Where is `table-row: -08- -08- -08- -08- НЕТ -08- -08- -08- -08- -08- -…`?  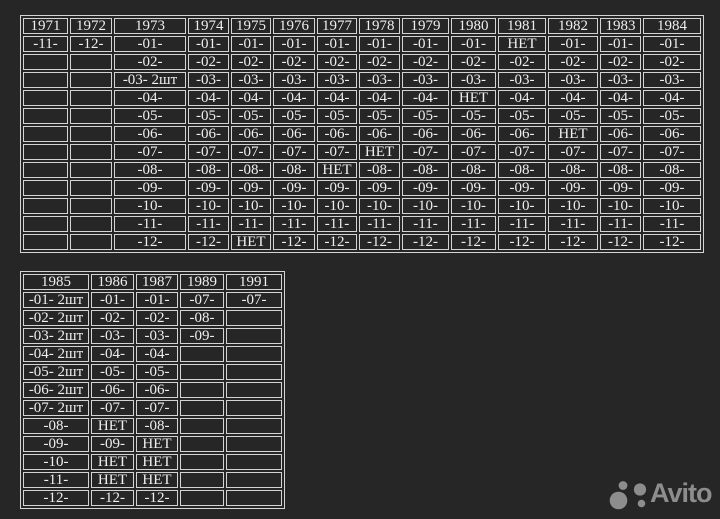
table-row: -08- -08- -08- -08- НЕТ -08- -08- -08- -08- -08- -… is located at coordinates (362, 170).